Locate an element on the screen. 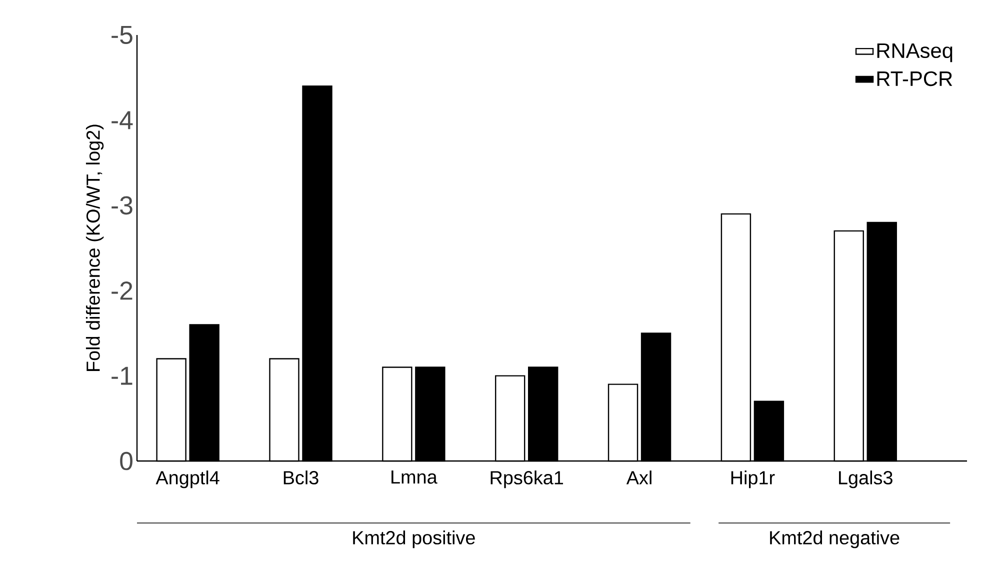 Image resolution: width=981 pixels, height=581 pixels. y-tick-label: -5 is located at coordinates (122, 35).